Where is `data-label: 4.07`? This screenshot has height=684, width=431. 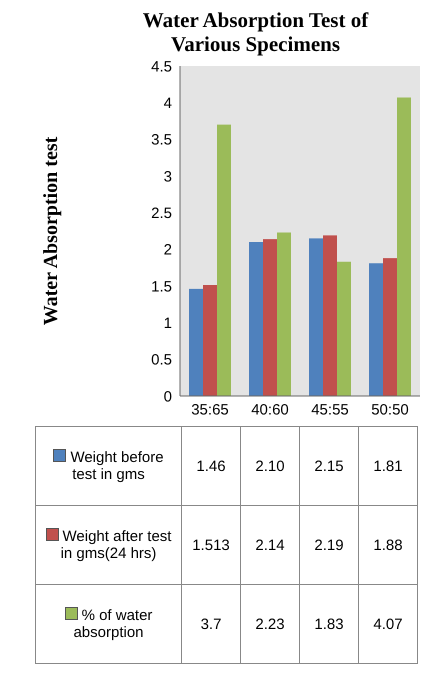
data-label: 4.07 is located at coordinates (388, 624).